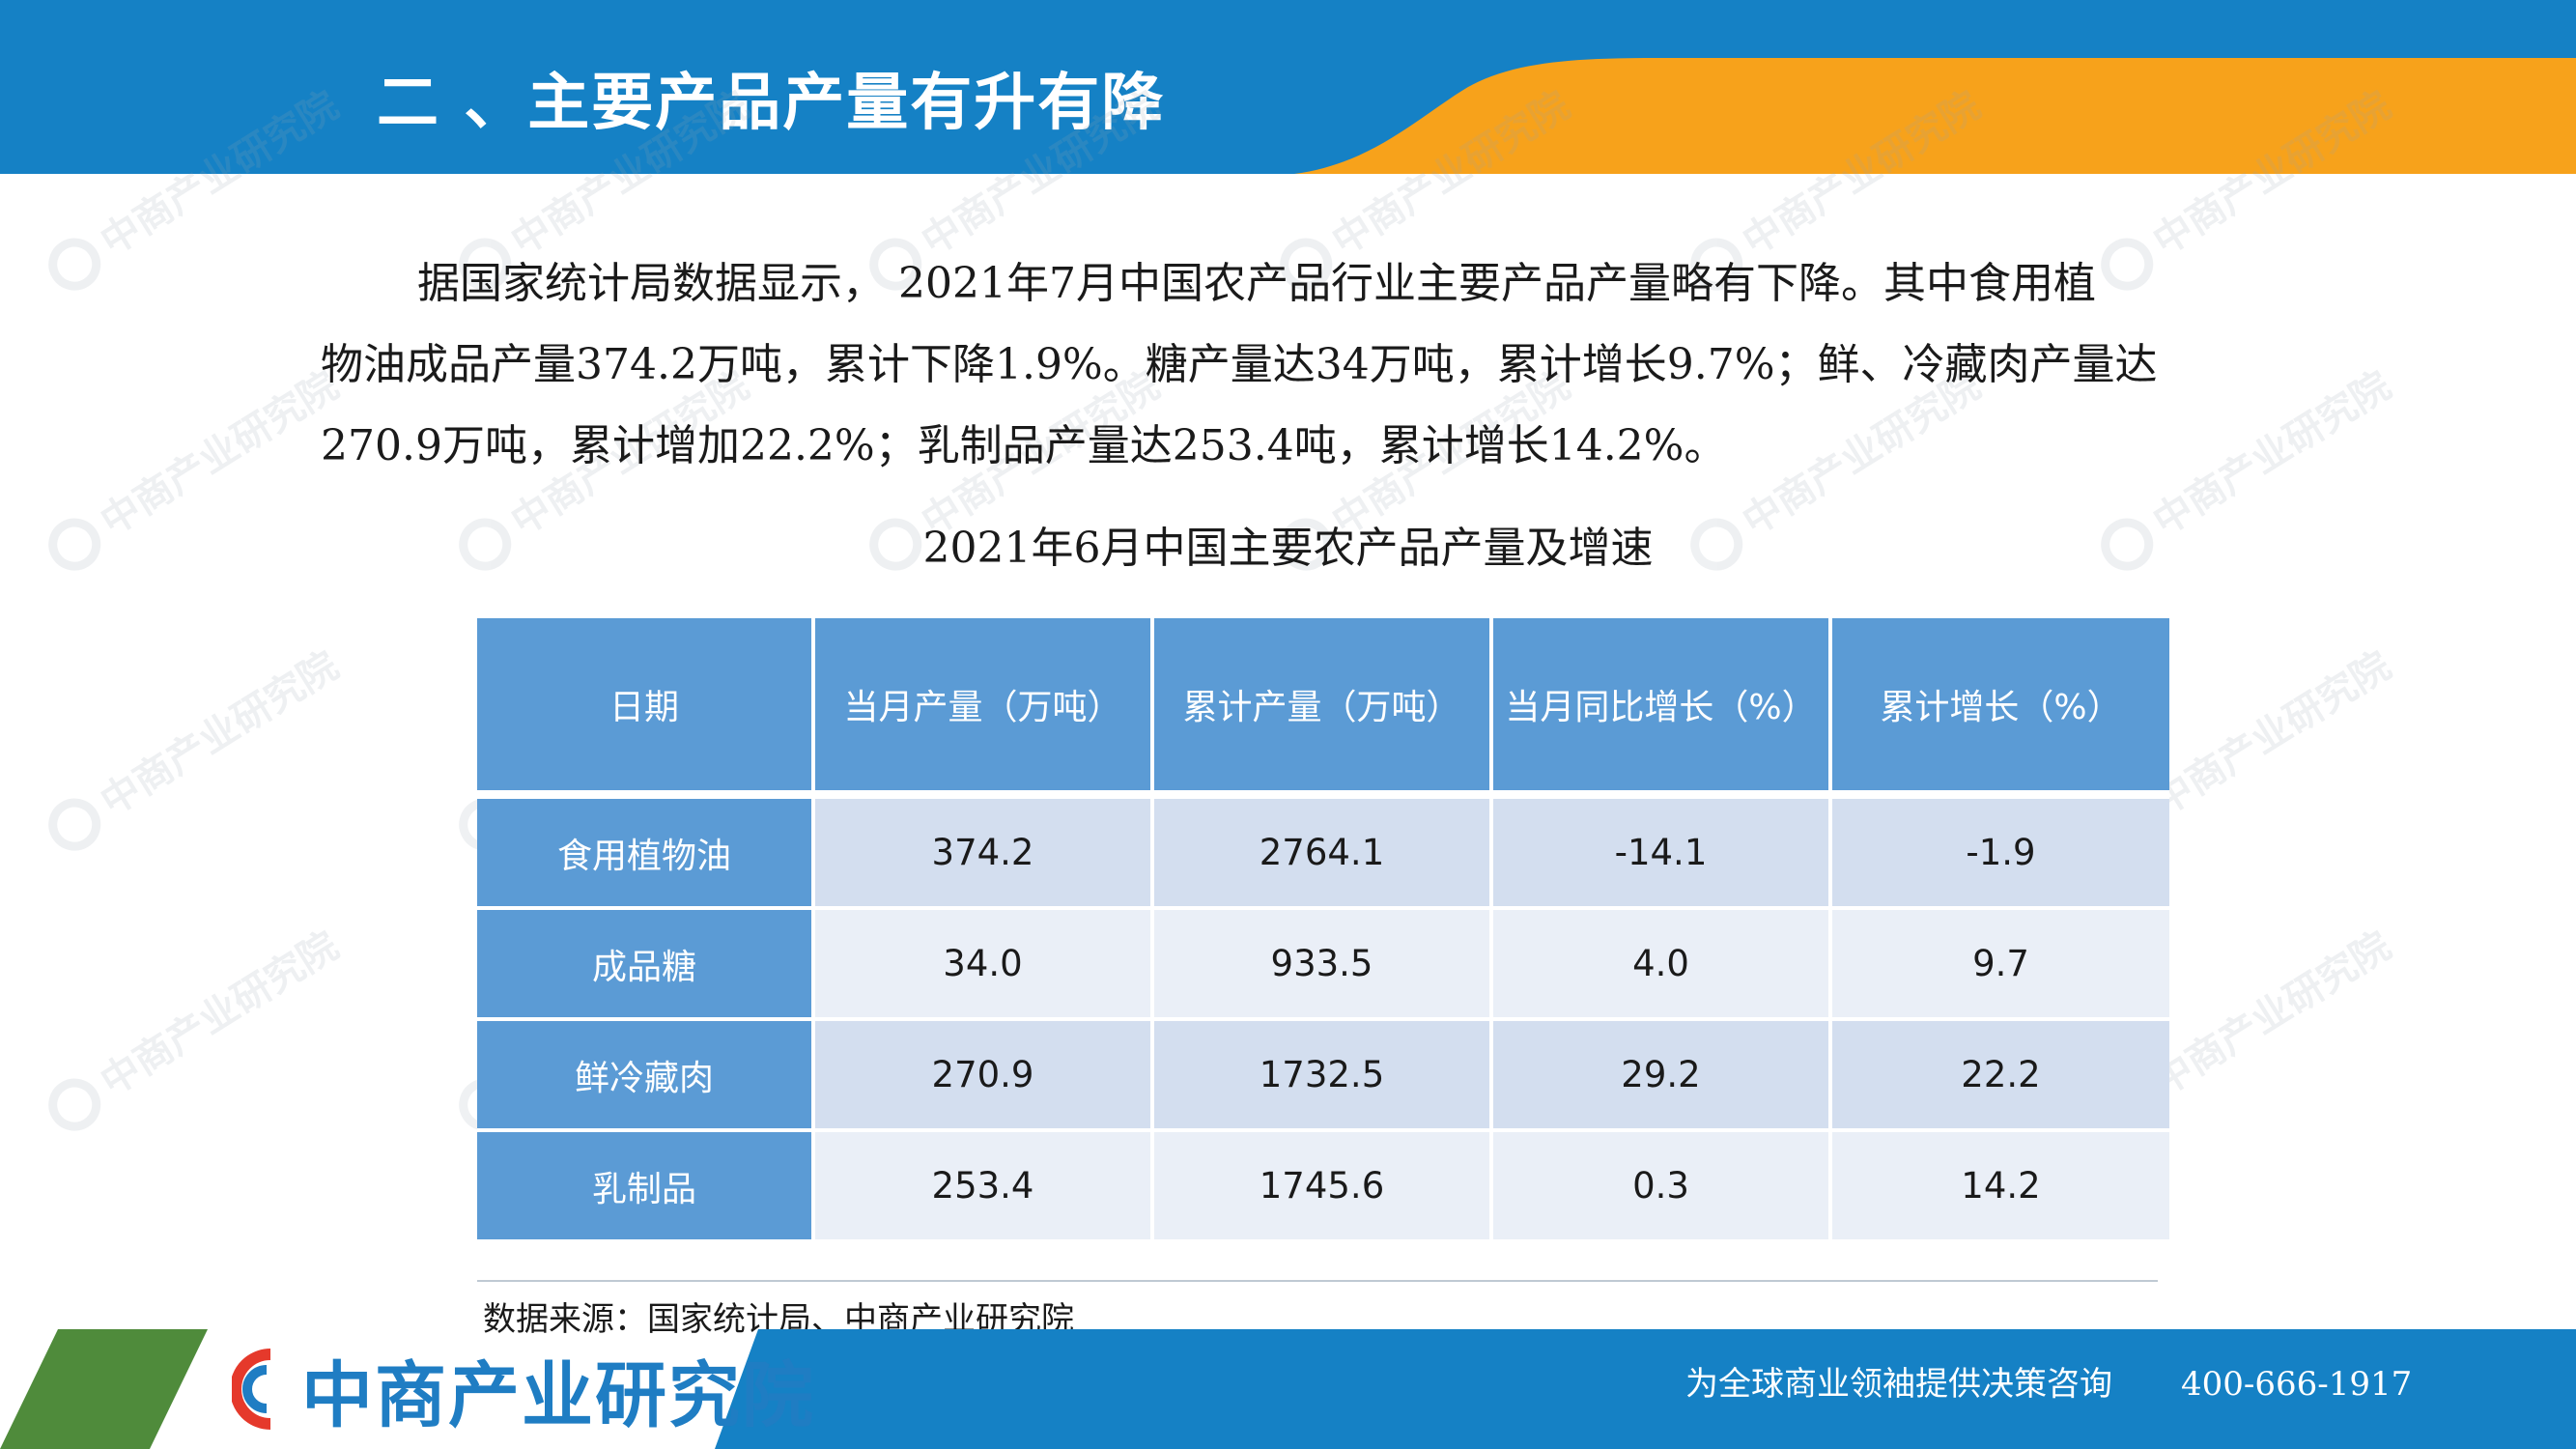 The height and width of the screenshot is (1449, 2576). Describe the element at coordinates (262, 1389) in the screenshot. I see `company-logo-icon` at that location.